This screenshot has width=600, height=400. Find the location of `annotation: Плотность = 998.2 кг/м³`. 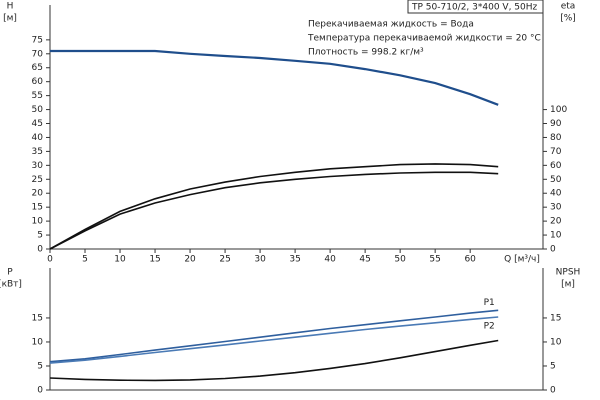

annotation: Плотность = 998.2 кг/м³ is located at coordinates (366, 53).